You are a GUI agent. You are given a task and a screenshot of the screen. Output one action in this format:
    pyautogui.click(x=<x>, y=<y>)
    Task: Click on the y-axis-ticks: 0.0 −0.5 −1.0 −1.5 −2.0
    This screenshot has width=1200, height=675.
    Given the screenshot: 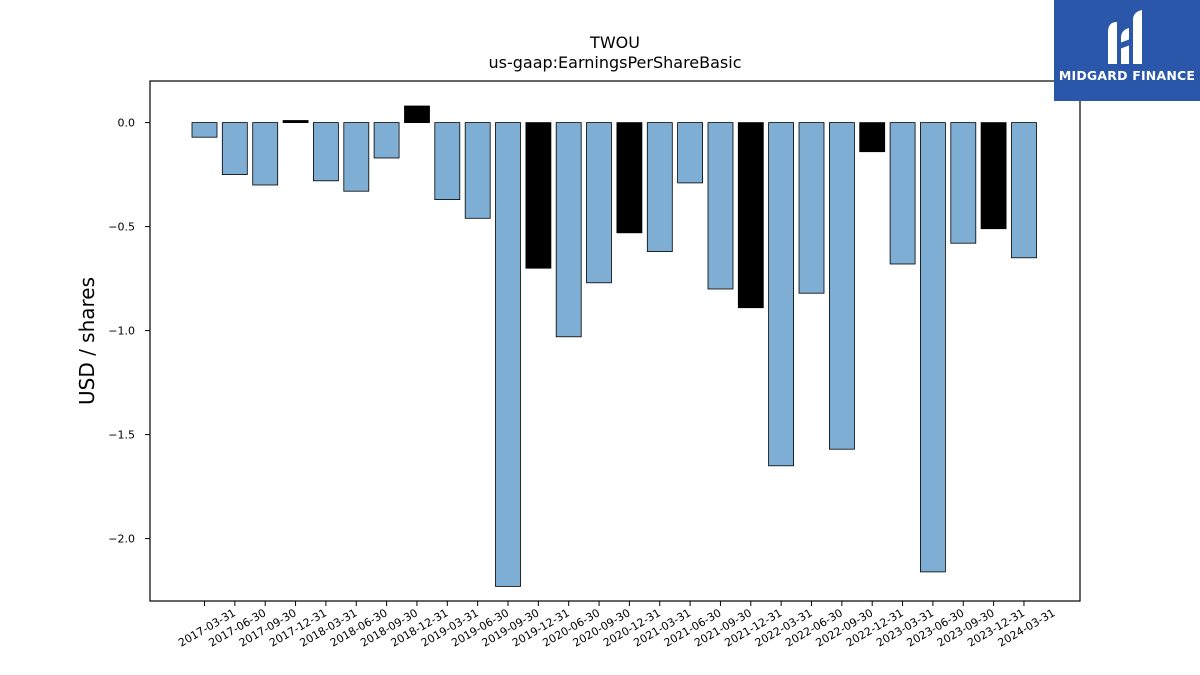 What is the action you would take?
    pyautogui.click(x=129, y=331)
    